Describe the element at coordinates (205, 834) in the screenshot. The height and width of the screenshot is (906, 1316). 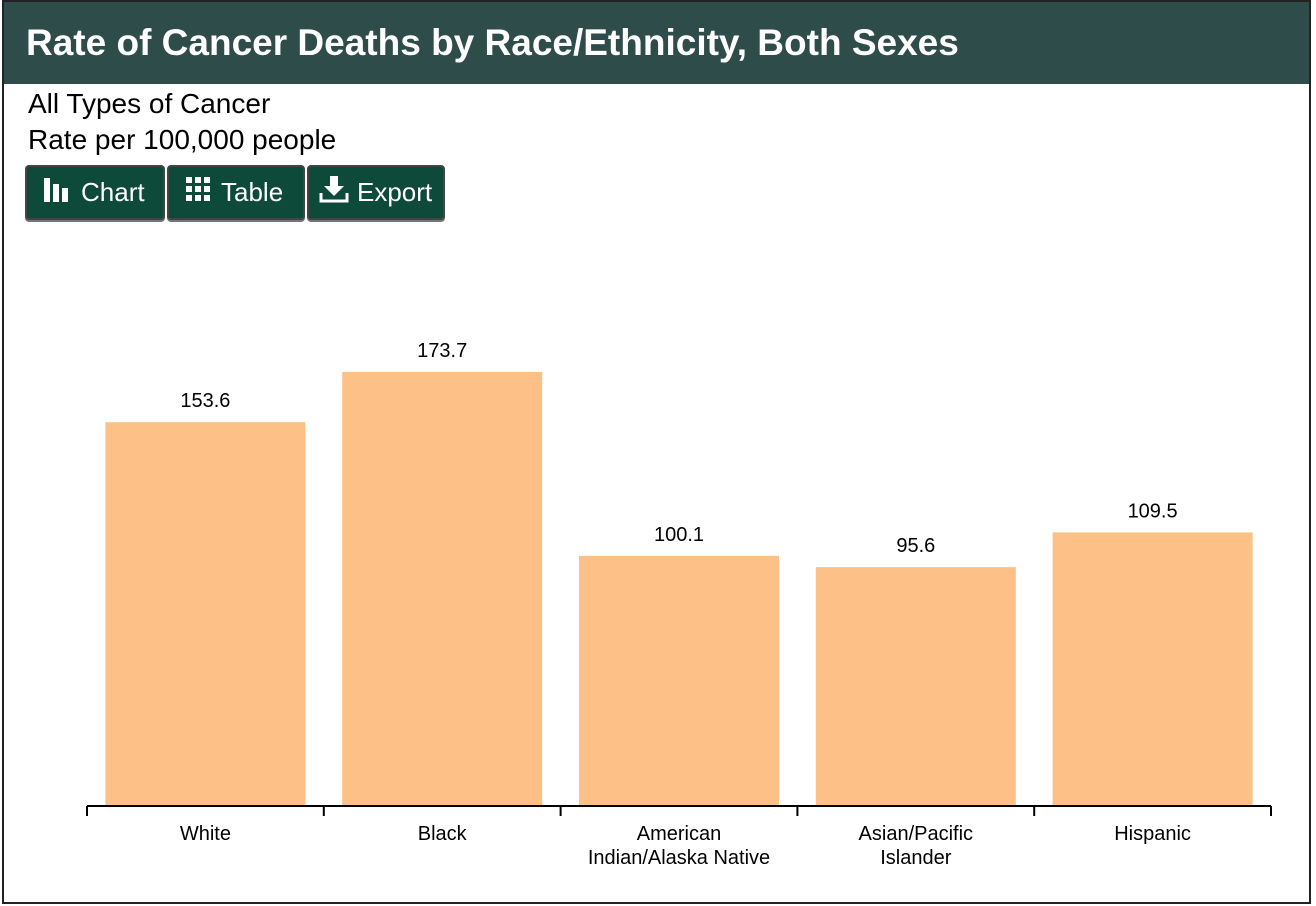
I see `x-tick-label: White` at that location.